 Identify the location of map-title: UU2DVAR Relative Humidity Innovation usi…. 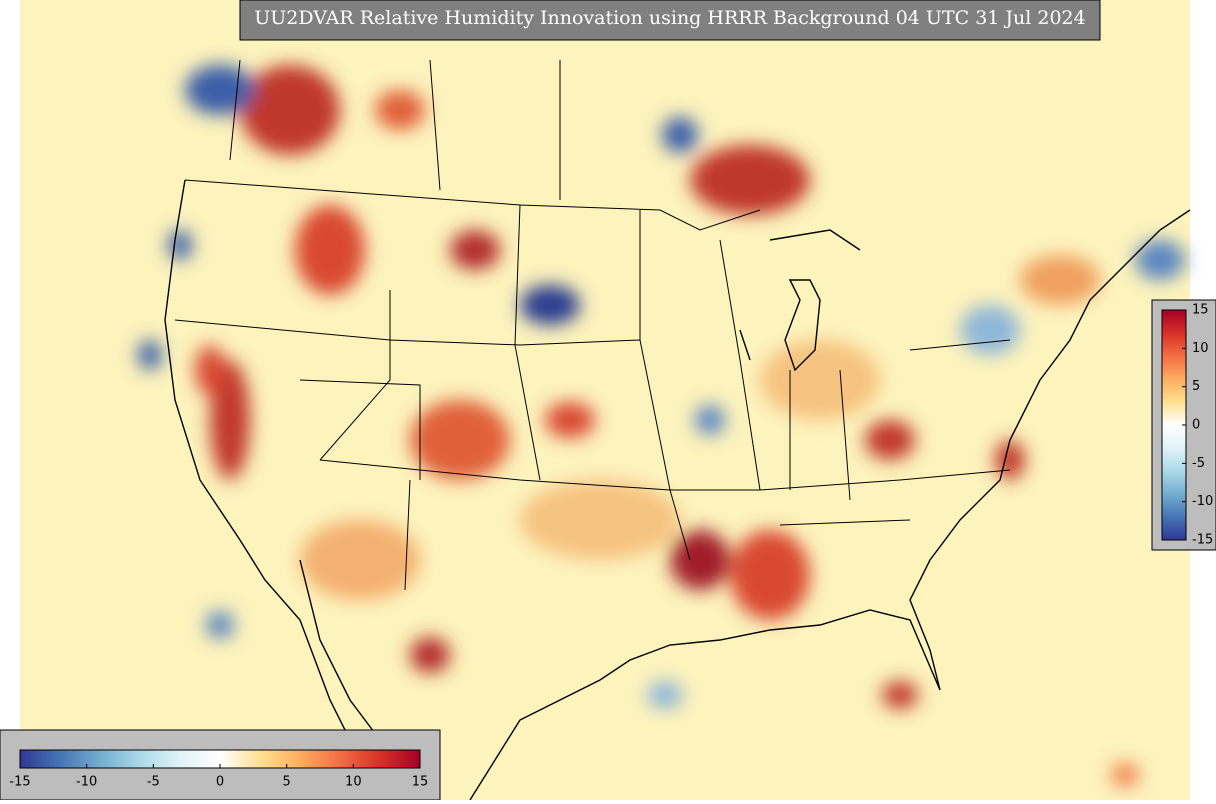
(670, 18).